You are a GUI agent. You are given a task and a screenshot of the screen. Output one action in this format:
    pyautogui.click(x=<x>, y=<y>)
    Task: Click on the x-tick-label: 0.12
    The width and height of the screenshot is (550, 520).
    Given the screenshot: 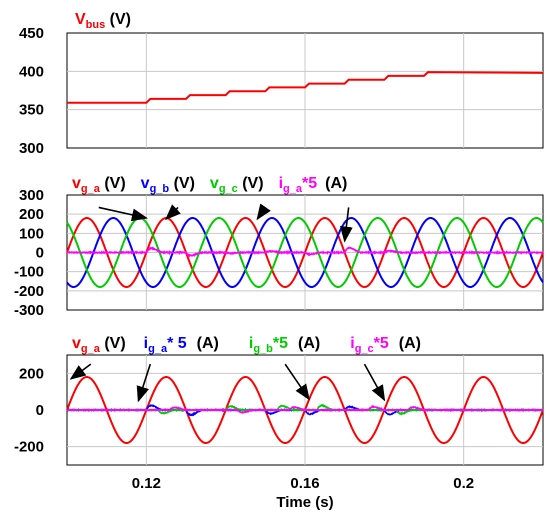 What is the action you would take?
    pyautogui.click(x=146, y=483)
    